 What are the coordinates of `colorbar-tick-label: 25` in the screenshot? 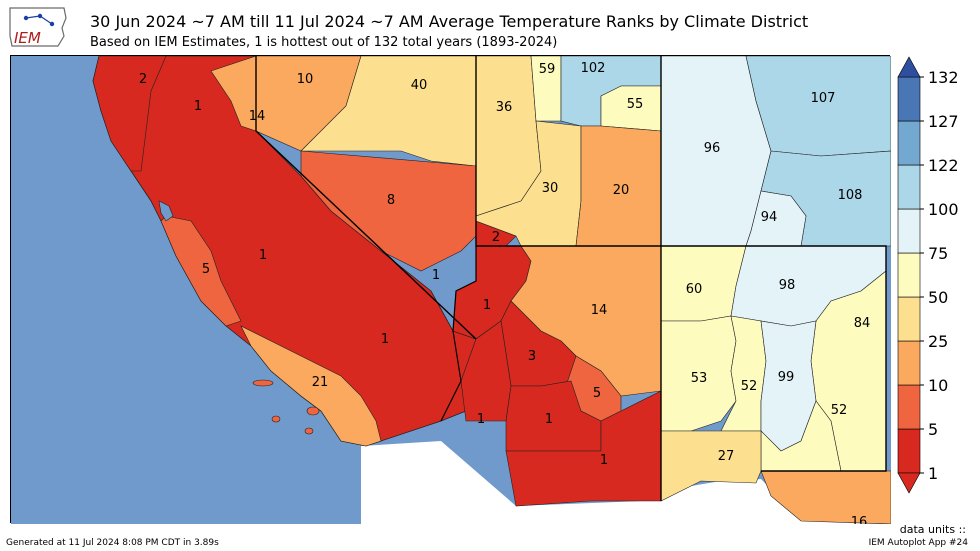 It's located at (938, 341).